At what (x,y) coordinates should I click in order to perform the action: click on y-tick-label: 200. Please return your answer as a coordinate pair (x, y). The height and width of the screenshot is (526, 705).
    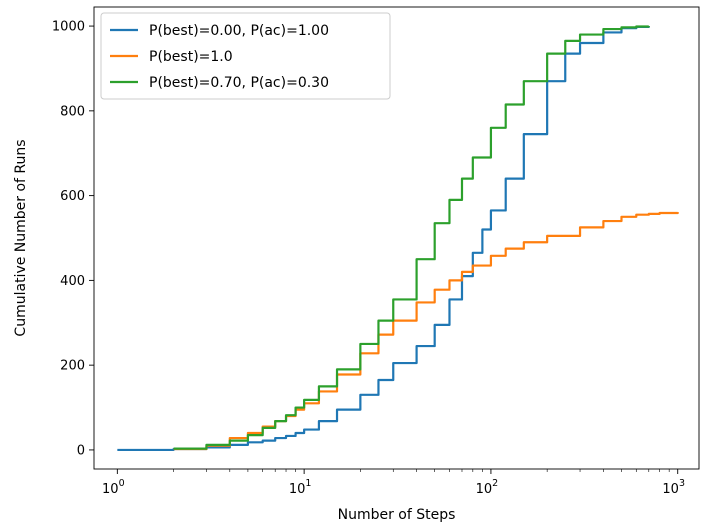
    Looking at the image, I should click on (72, 366).